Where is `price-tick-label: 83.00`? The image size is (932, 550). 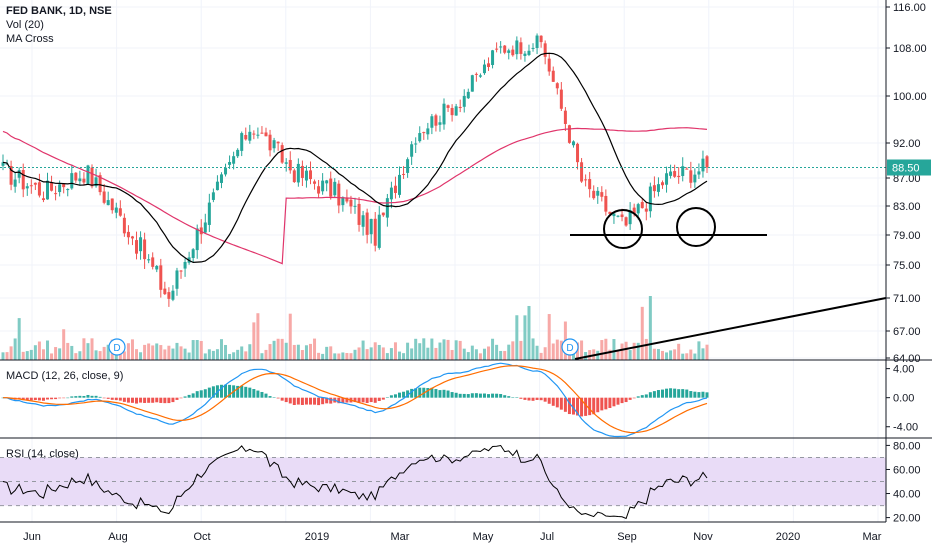 price-tick-label: 83.00 is located at coordinates (907, 207).